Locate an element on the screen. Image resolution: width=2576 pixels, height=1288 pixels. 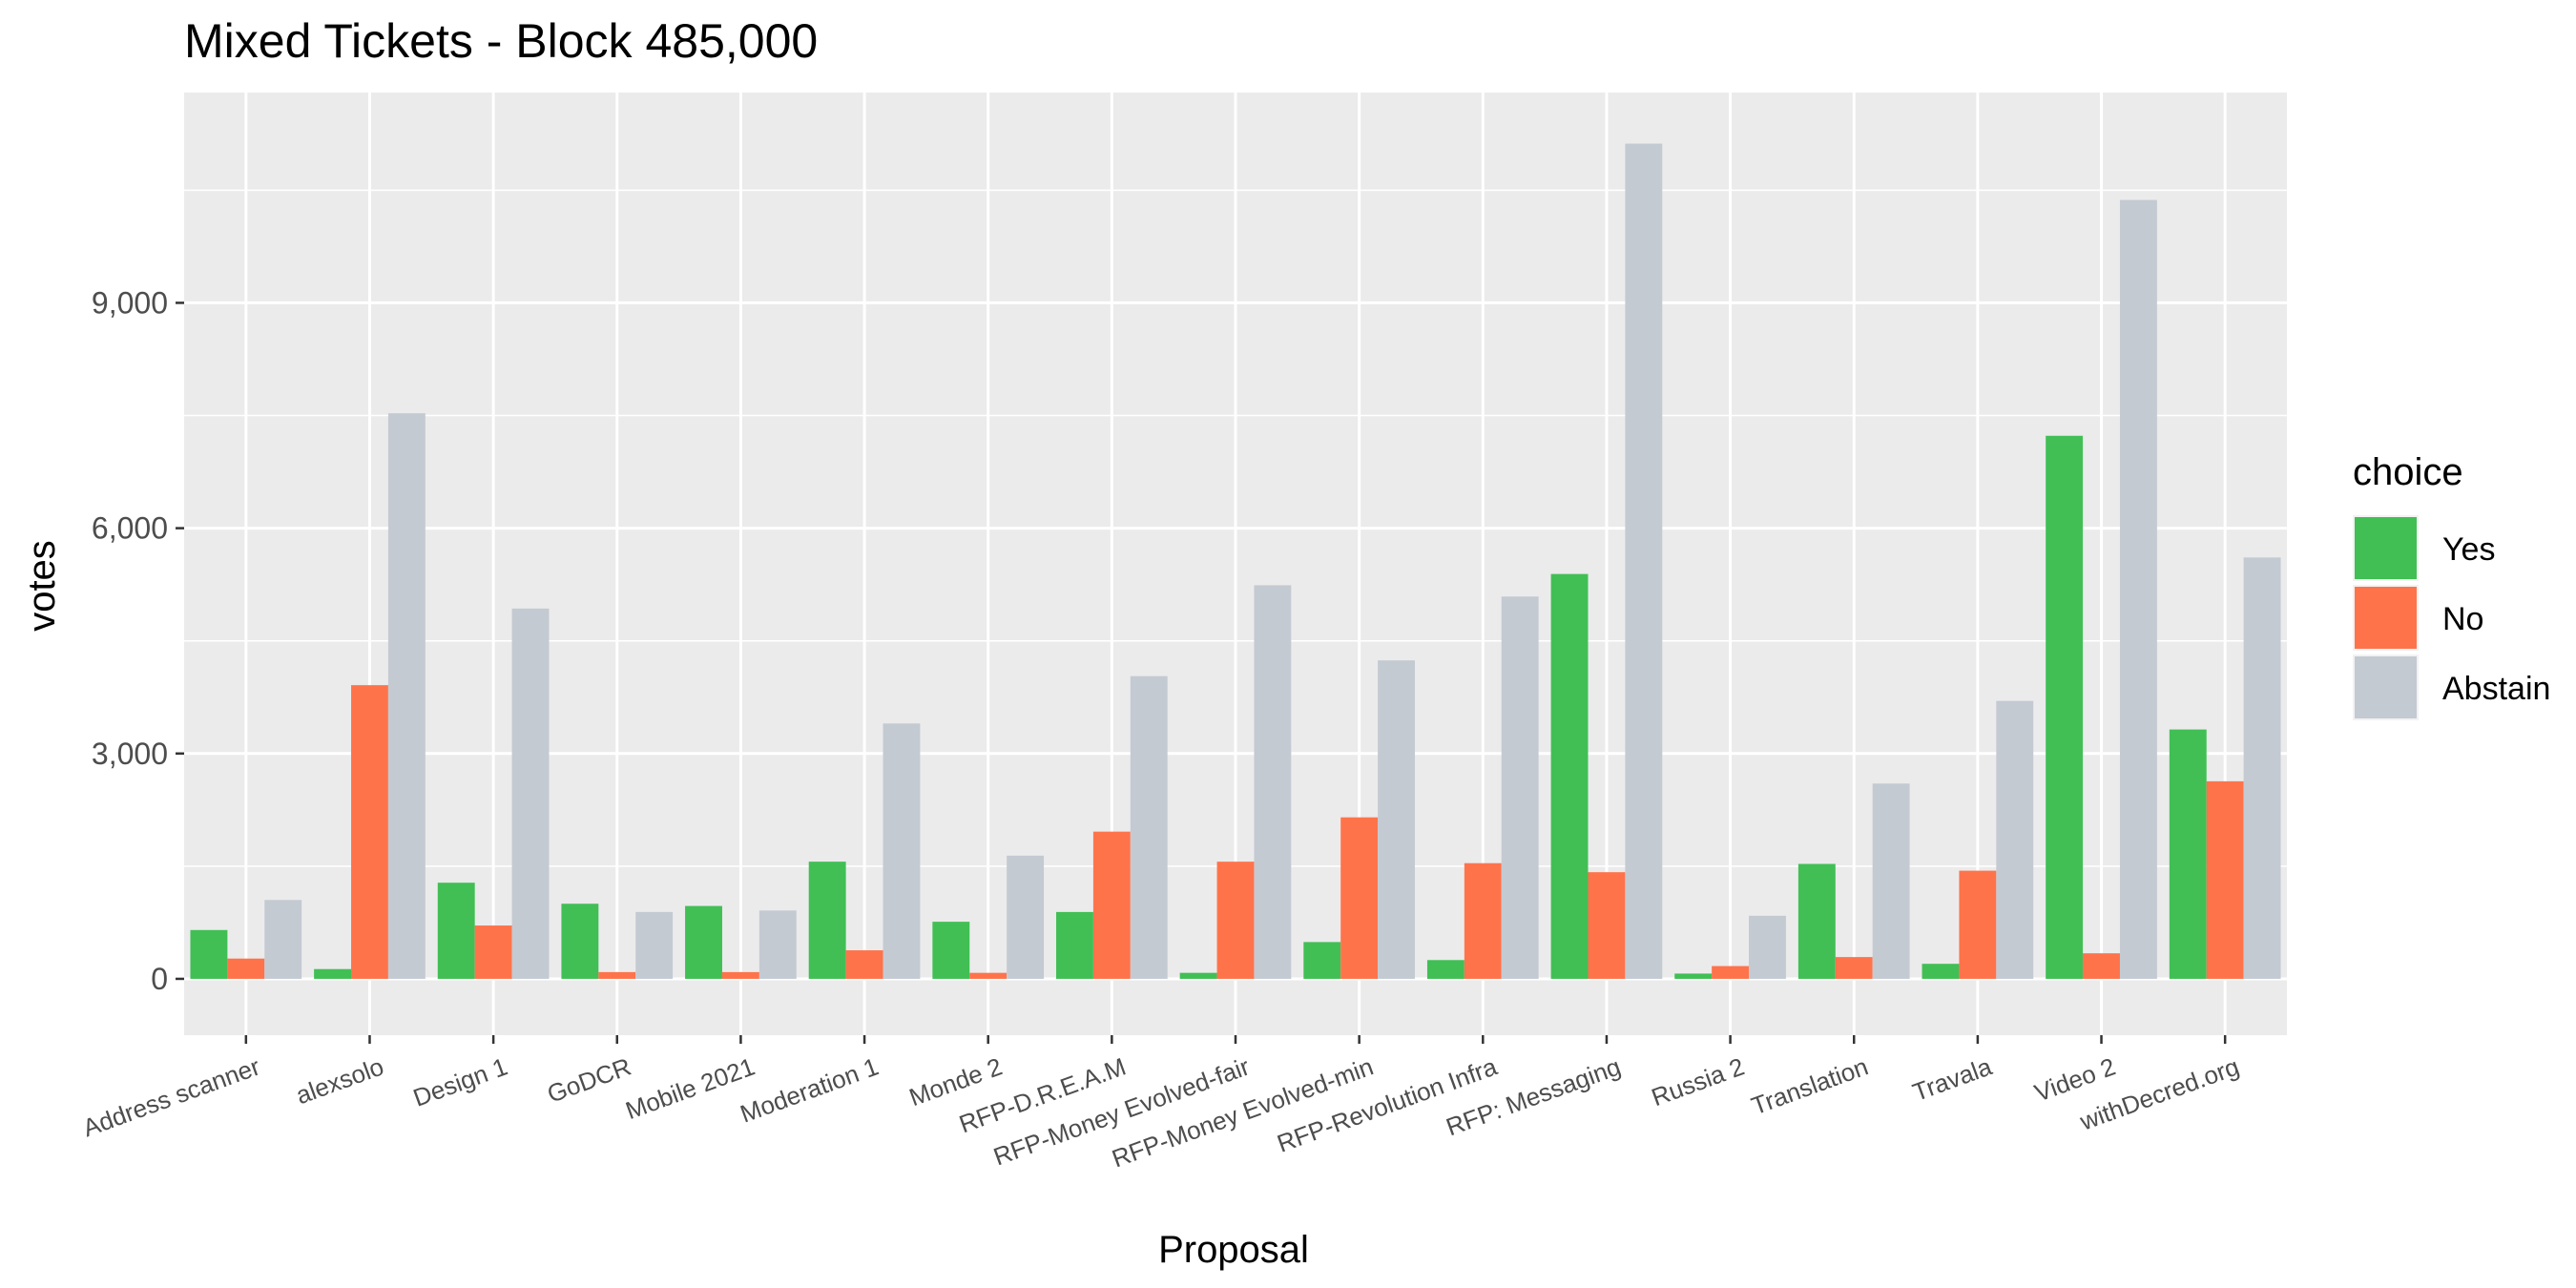
bar-yes-alexsolo is located at coordinates (333, 973).